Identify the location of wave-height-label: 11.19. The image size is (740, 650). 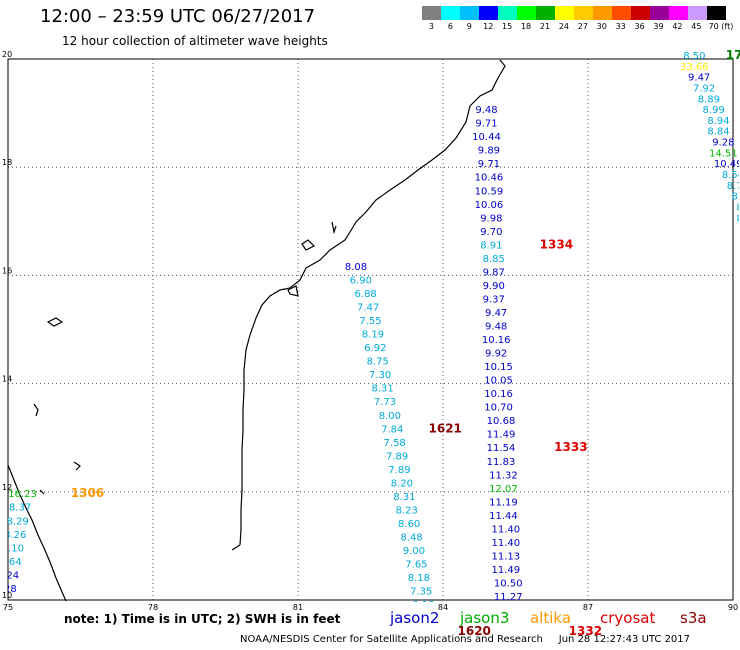
(503, 502).